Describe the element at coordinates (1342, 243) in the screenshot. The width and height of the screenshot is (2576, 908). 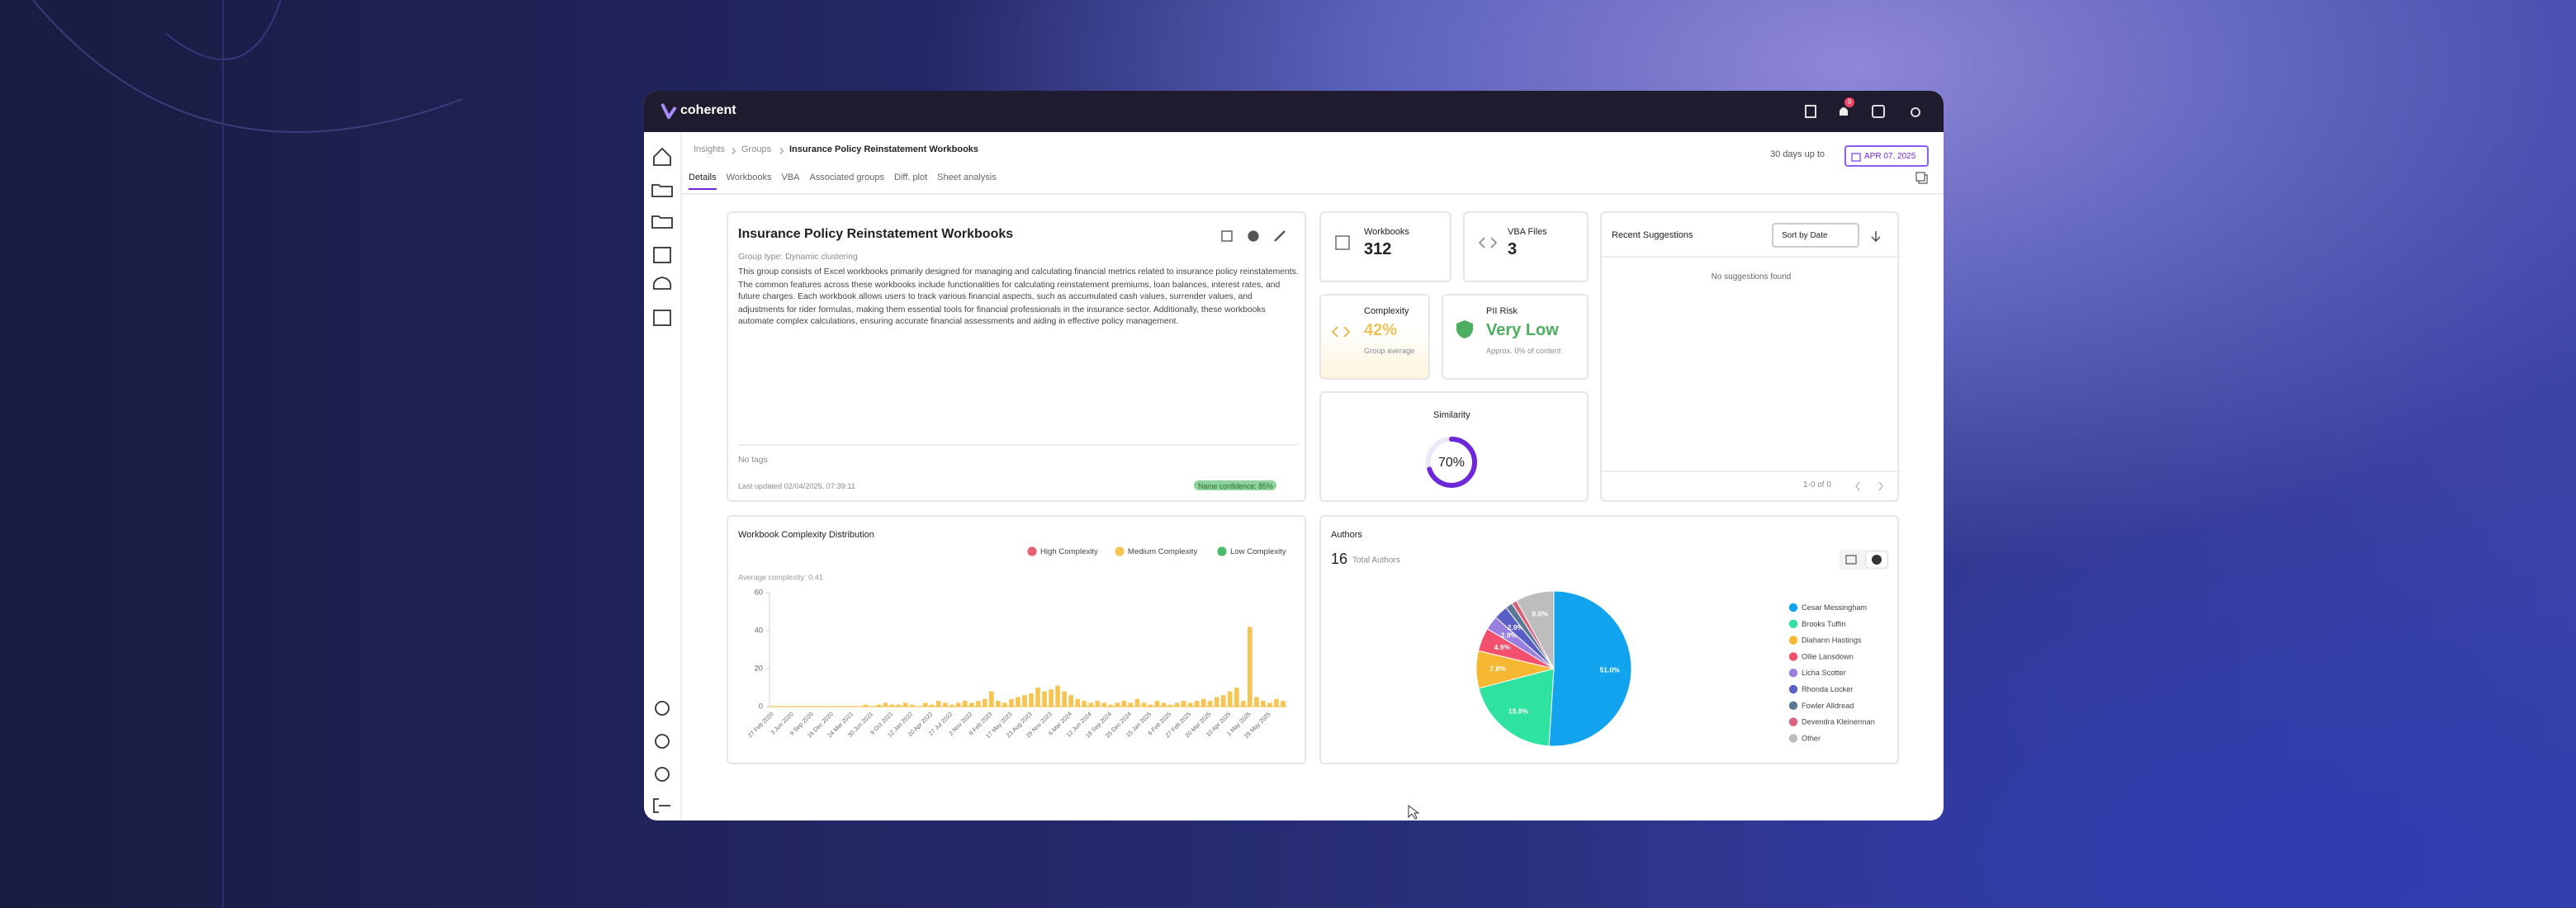
I see `workbooks-icon` at that location.